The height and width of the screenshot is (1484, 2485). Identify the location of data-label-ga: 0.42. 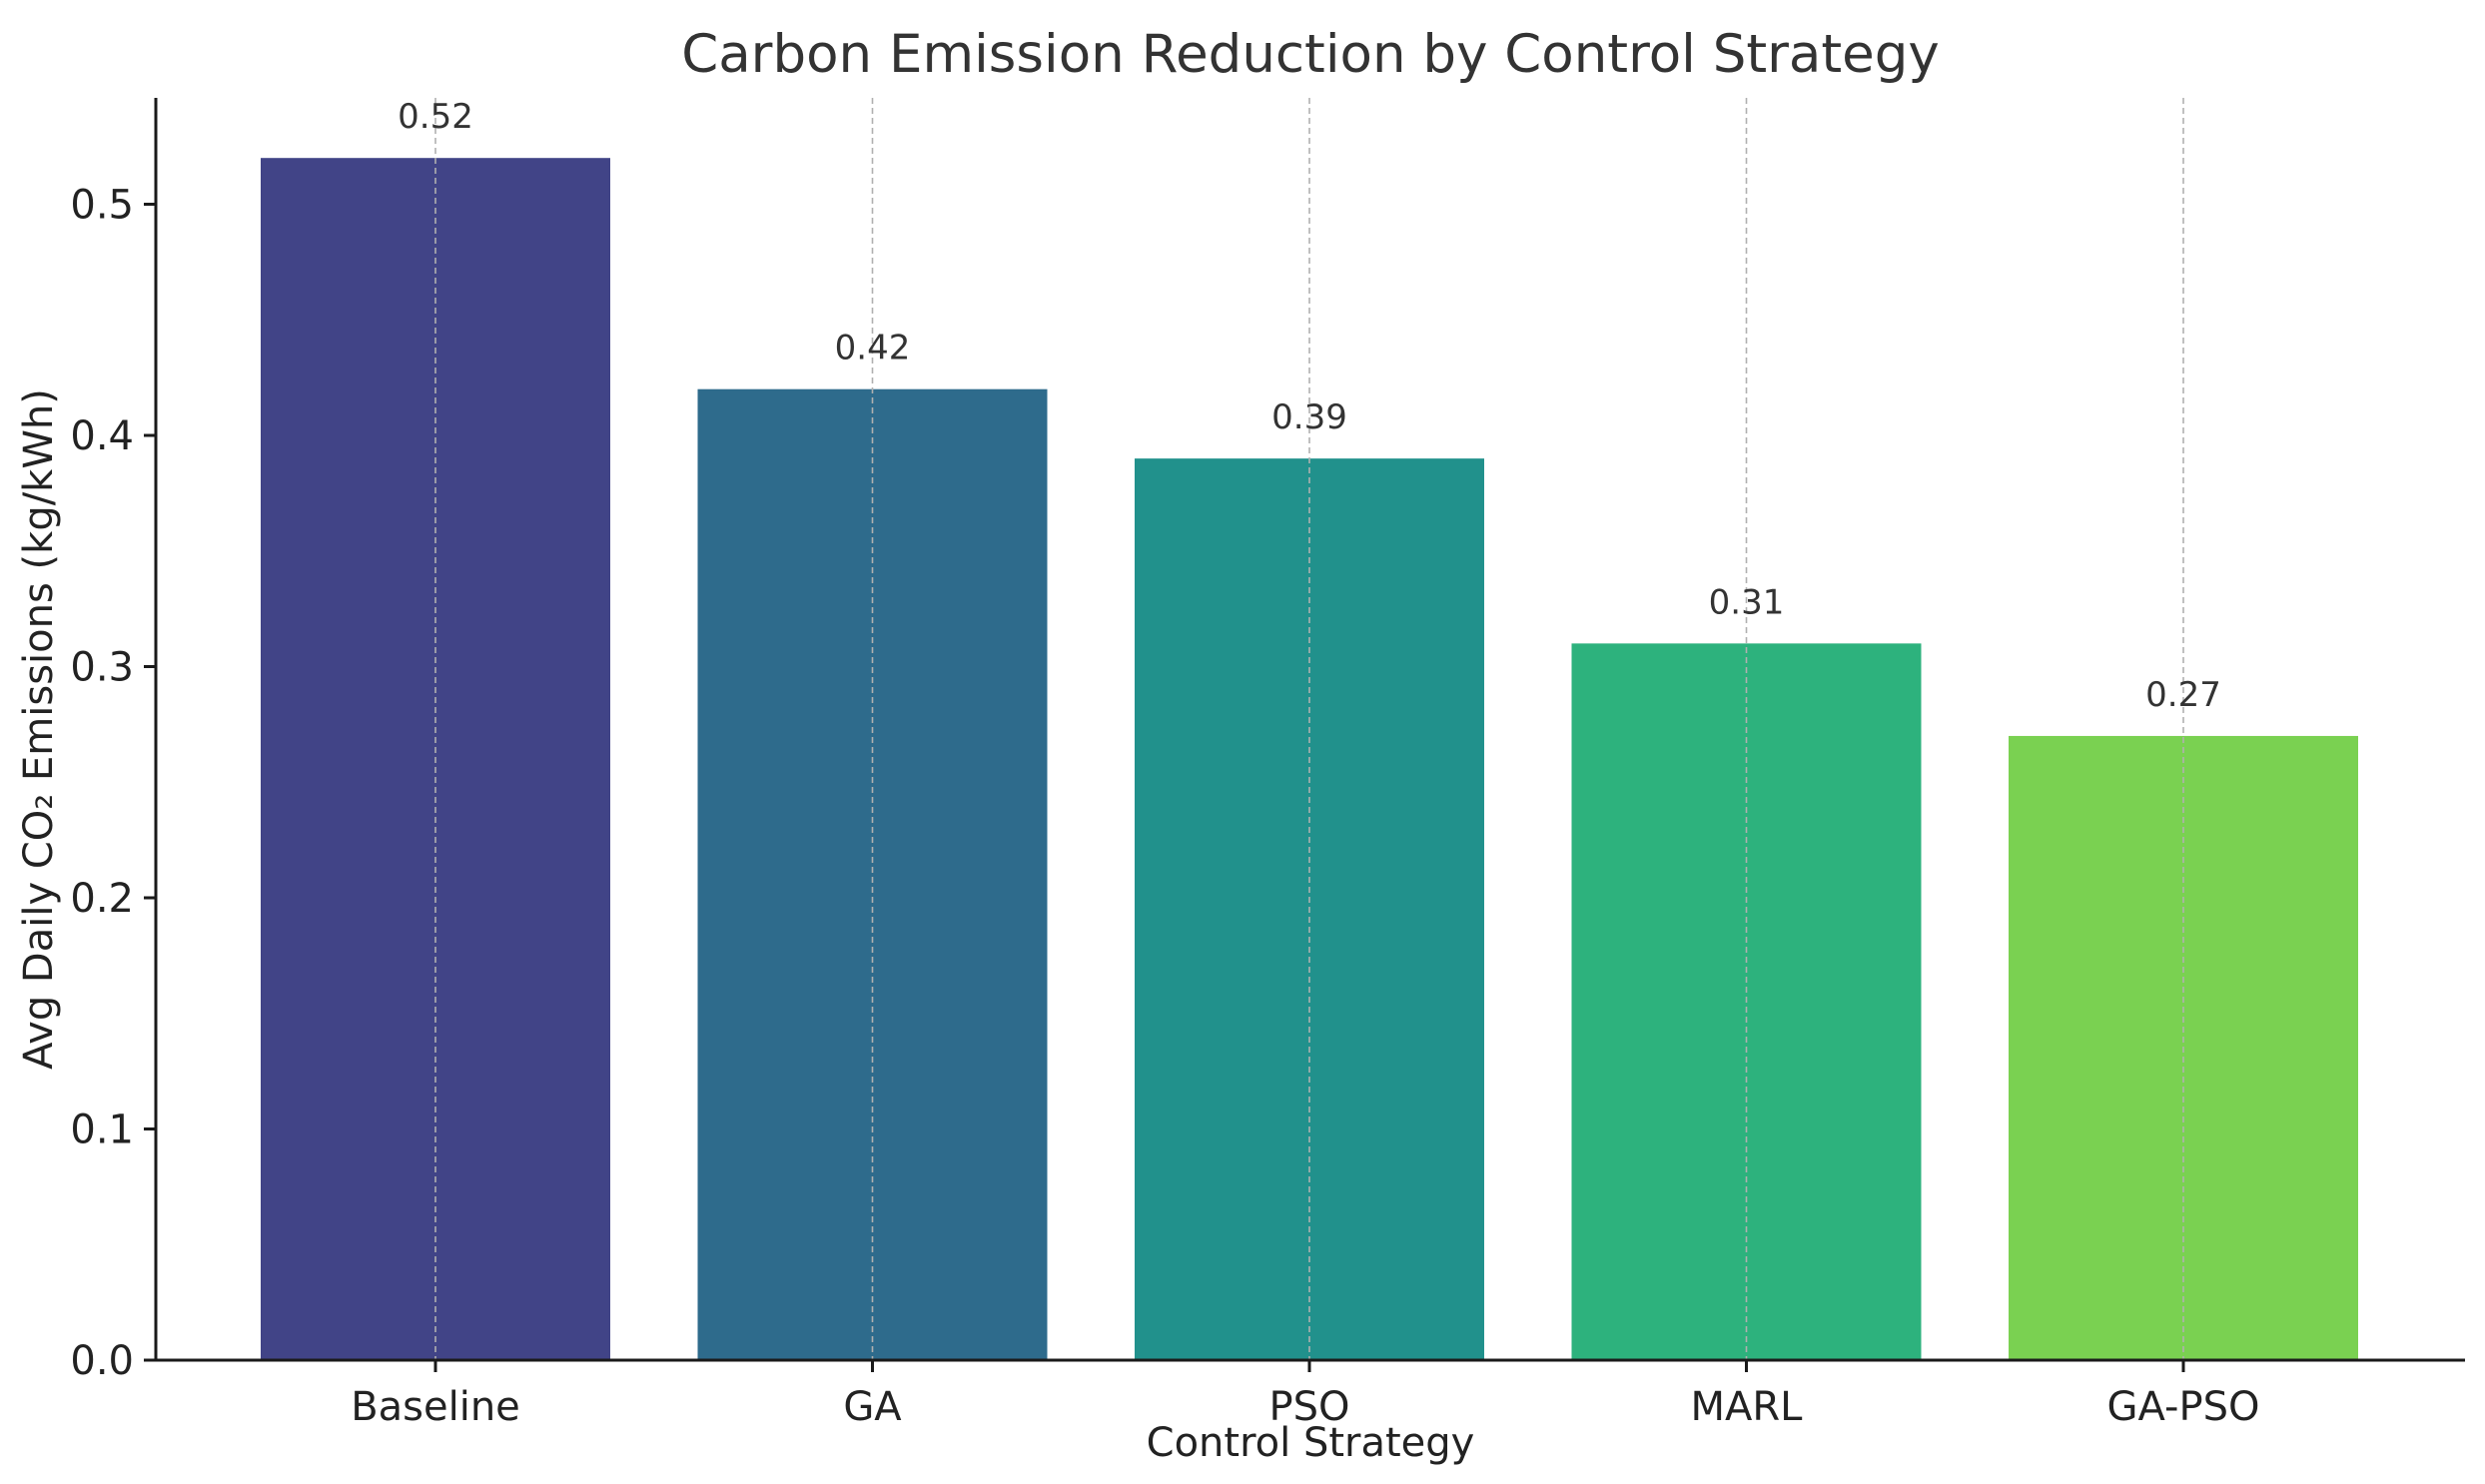
(873, 349).